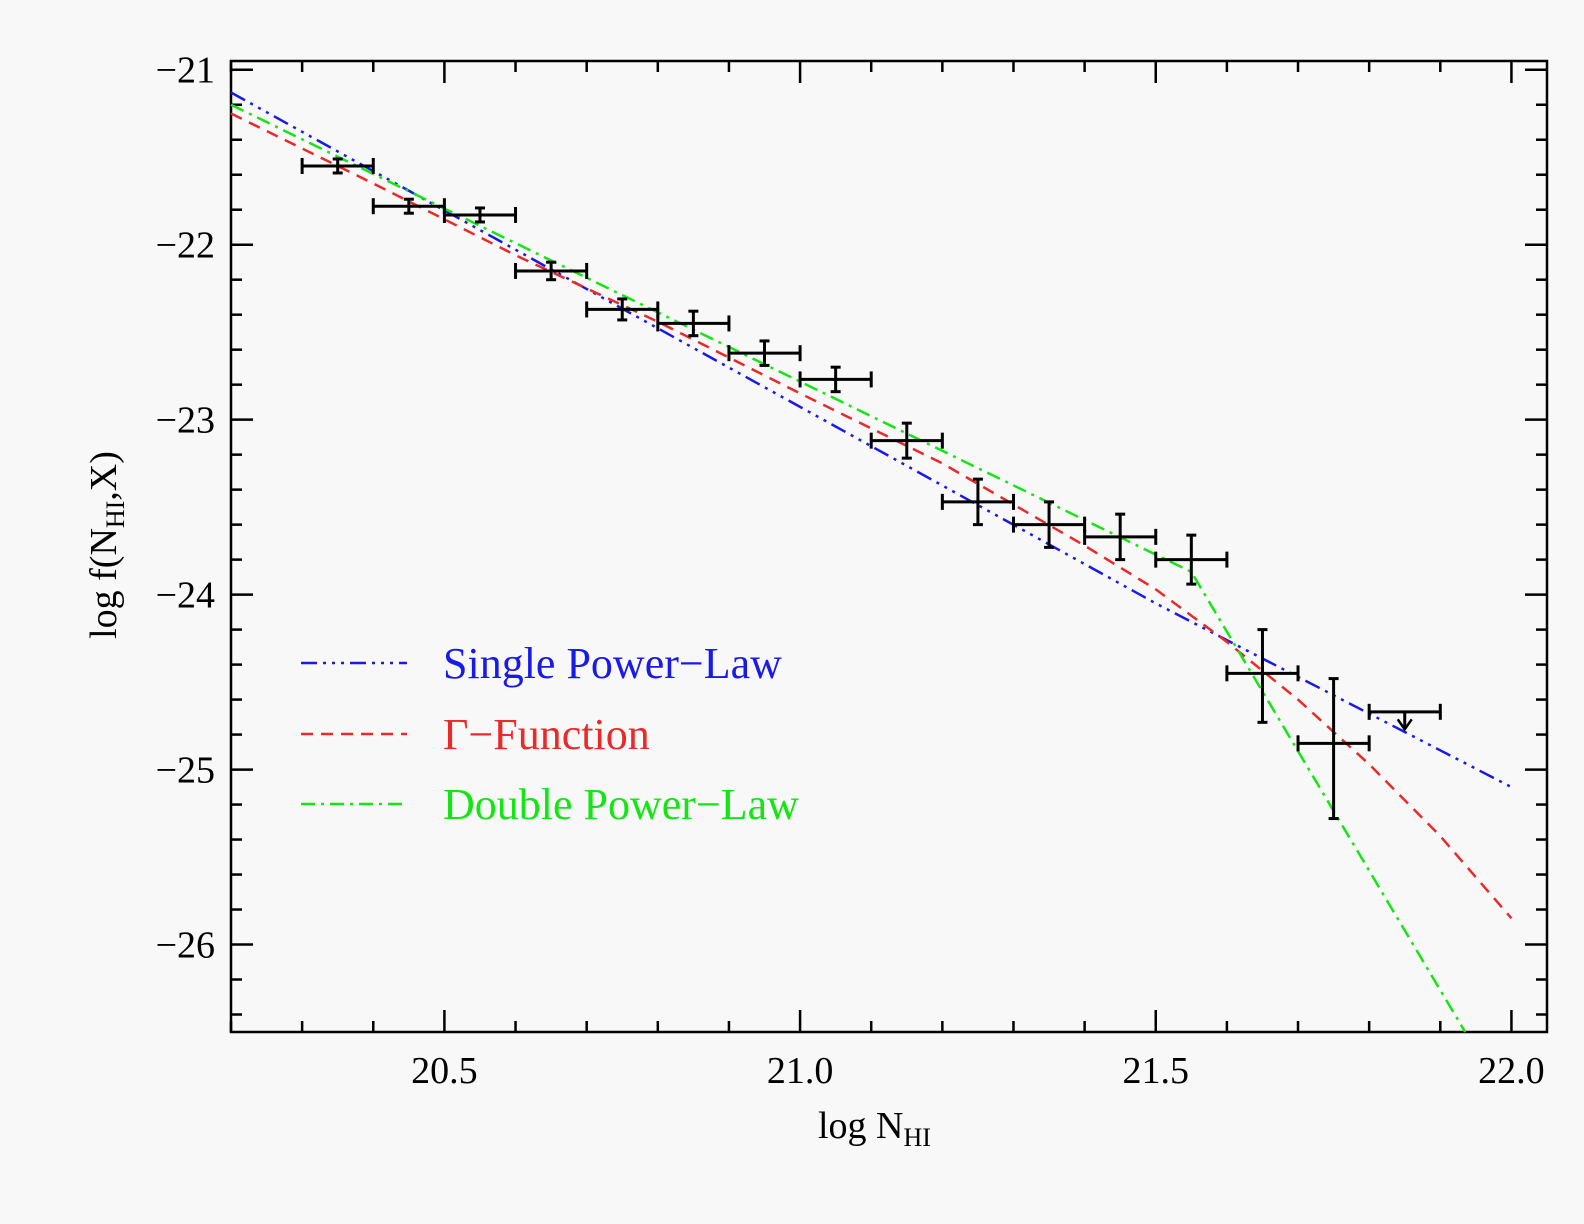 The image size is (1584, 1224). I want to click on y-tick-label: −25, so click(185, 771).